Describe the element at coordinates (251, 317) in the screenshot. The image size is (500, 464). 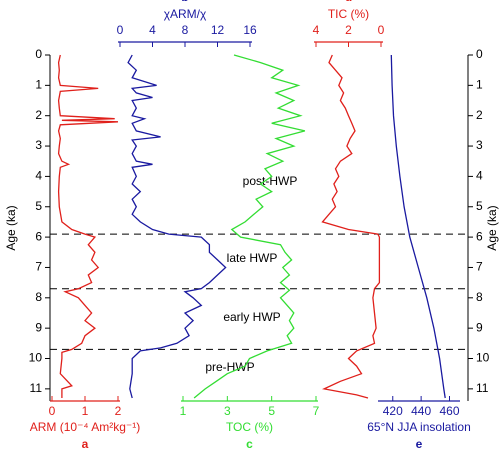
I see `phase-annotation: early HWP` at that location.